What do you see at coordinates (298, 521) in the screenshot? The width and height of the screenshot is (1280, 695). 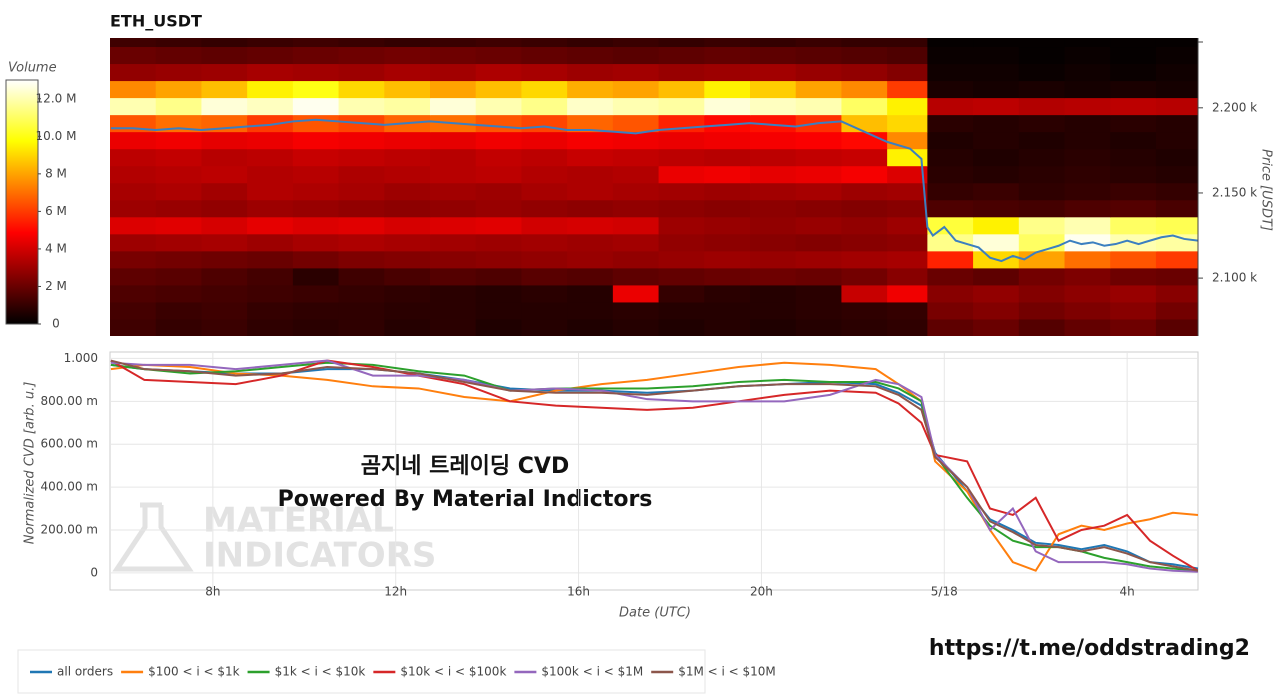 I see `watermark: MATERIAL` at bounding box center [298, 521].